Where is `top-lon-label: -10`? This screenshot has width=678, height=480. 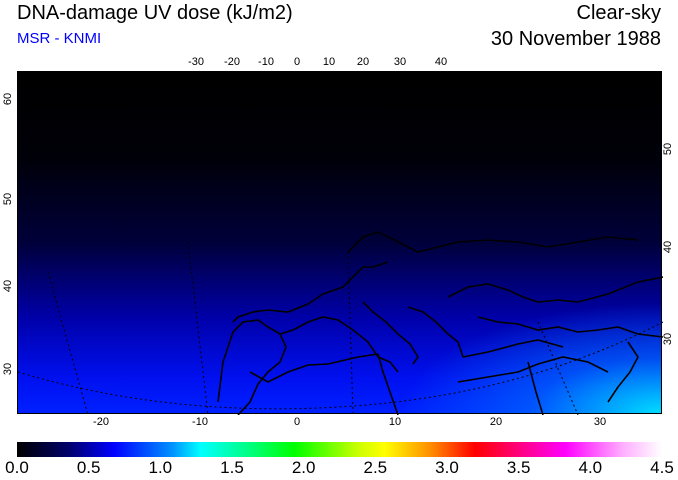
top-lon-label: -10 is located at coordinates (266, 62).